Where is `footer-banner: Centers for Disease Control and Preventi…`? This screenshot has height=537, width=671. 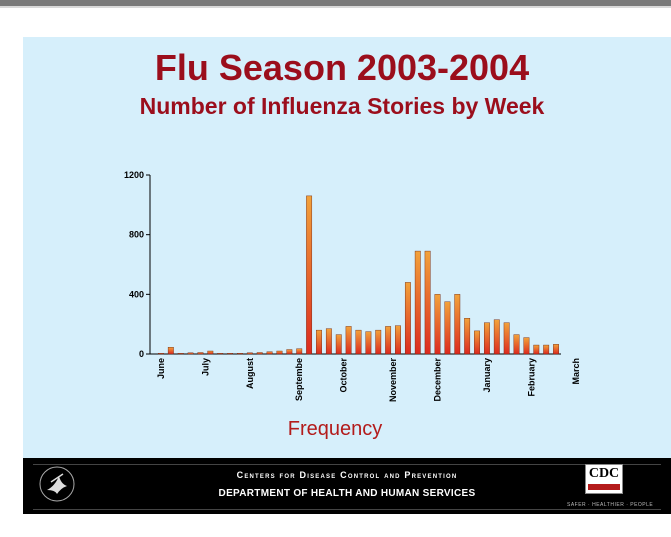
footer-banner: Centers for Disease Control and Preventi… is located at coordinates (347, 486).